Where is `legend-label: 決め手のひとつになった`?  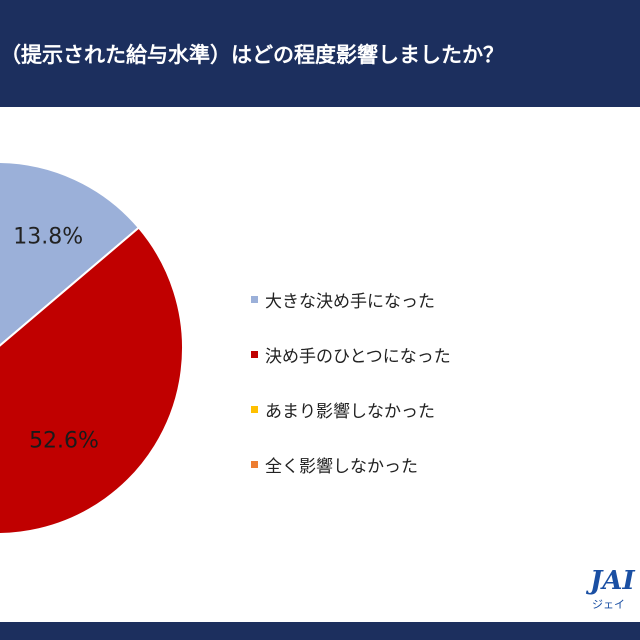
legend-label: 決め手のひとつになった is located at coordinates (358, 356).